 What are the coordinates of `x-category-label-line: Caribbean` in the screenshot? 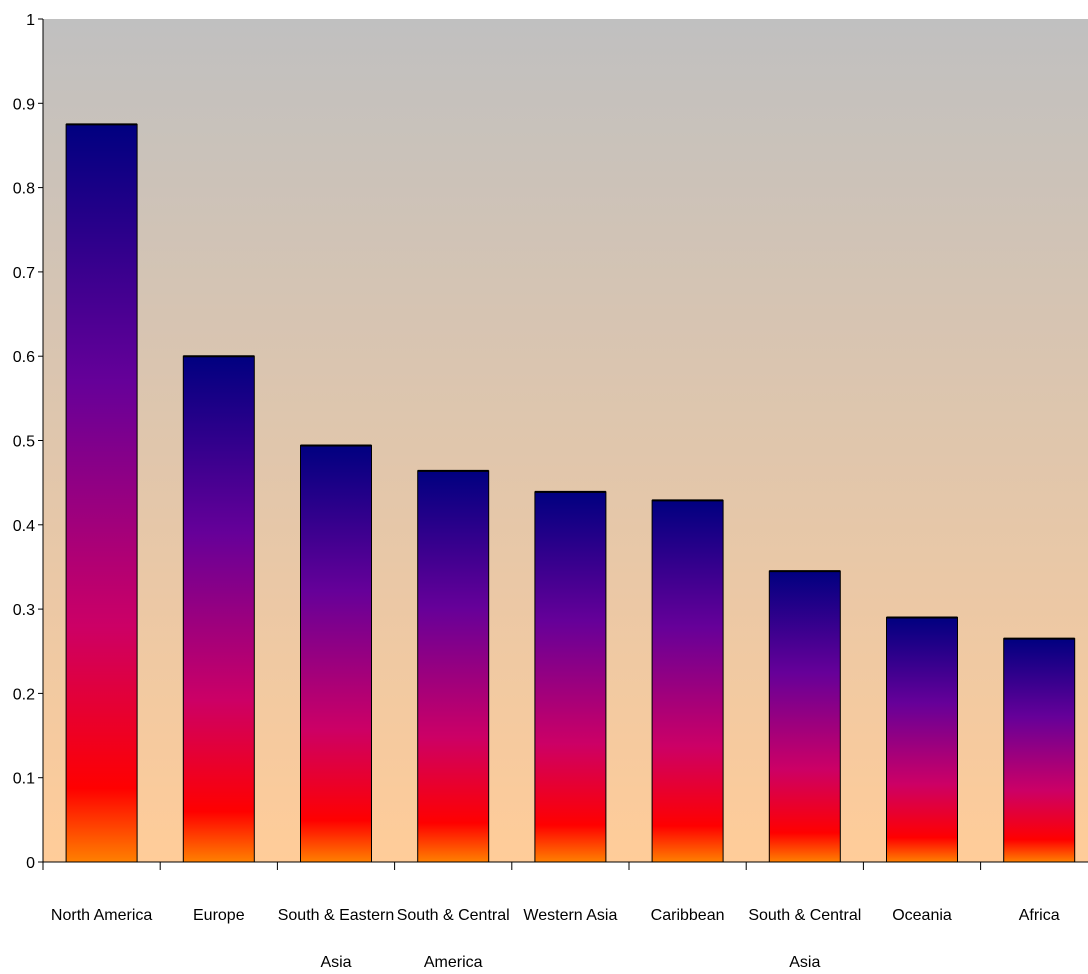 It's located at (688, 915).